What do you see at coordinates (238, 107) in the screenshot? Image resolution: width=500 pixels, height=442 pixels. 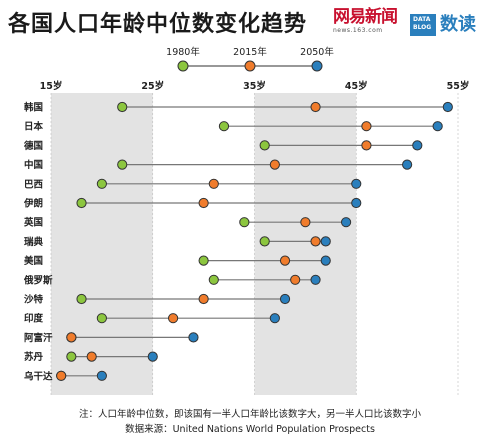 I see `country-row: 韩国` at bounding box center [238, 107].